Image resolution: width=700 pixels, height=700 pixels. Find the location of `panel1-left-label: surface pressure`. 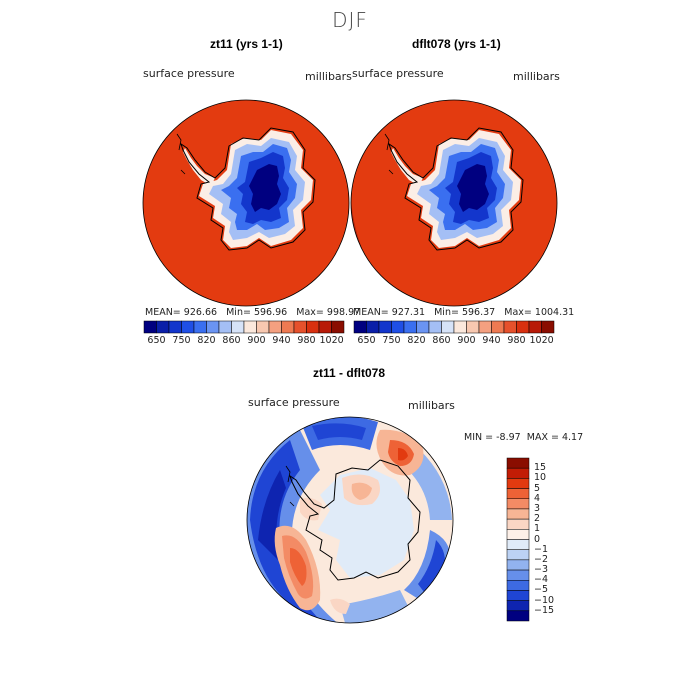

panel1-left-label: surface pressure is located at coordinates (189, 73).